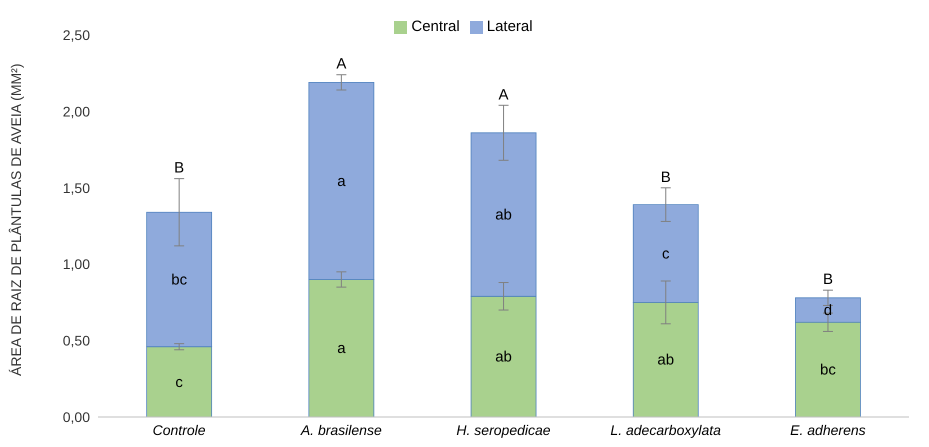 The image size is (929, 447). What do you see at coordinates (435, 26) in the screenshot?
I see `legend-label: Central` at bounding box center [435, 26].